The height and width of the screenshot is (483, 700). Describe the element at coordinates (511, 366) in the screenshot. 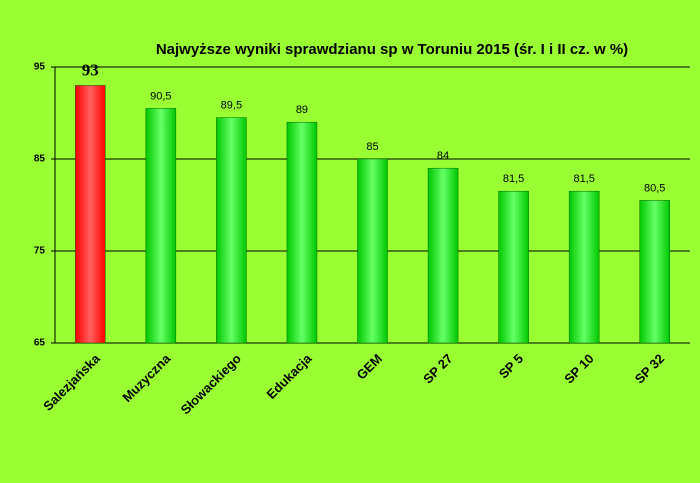

I see `x-tick-label: SP 5` at that location.